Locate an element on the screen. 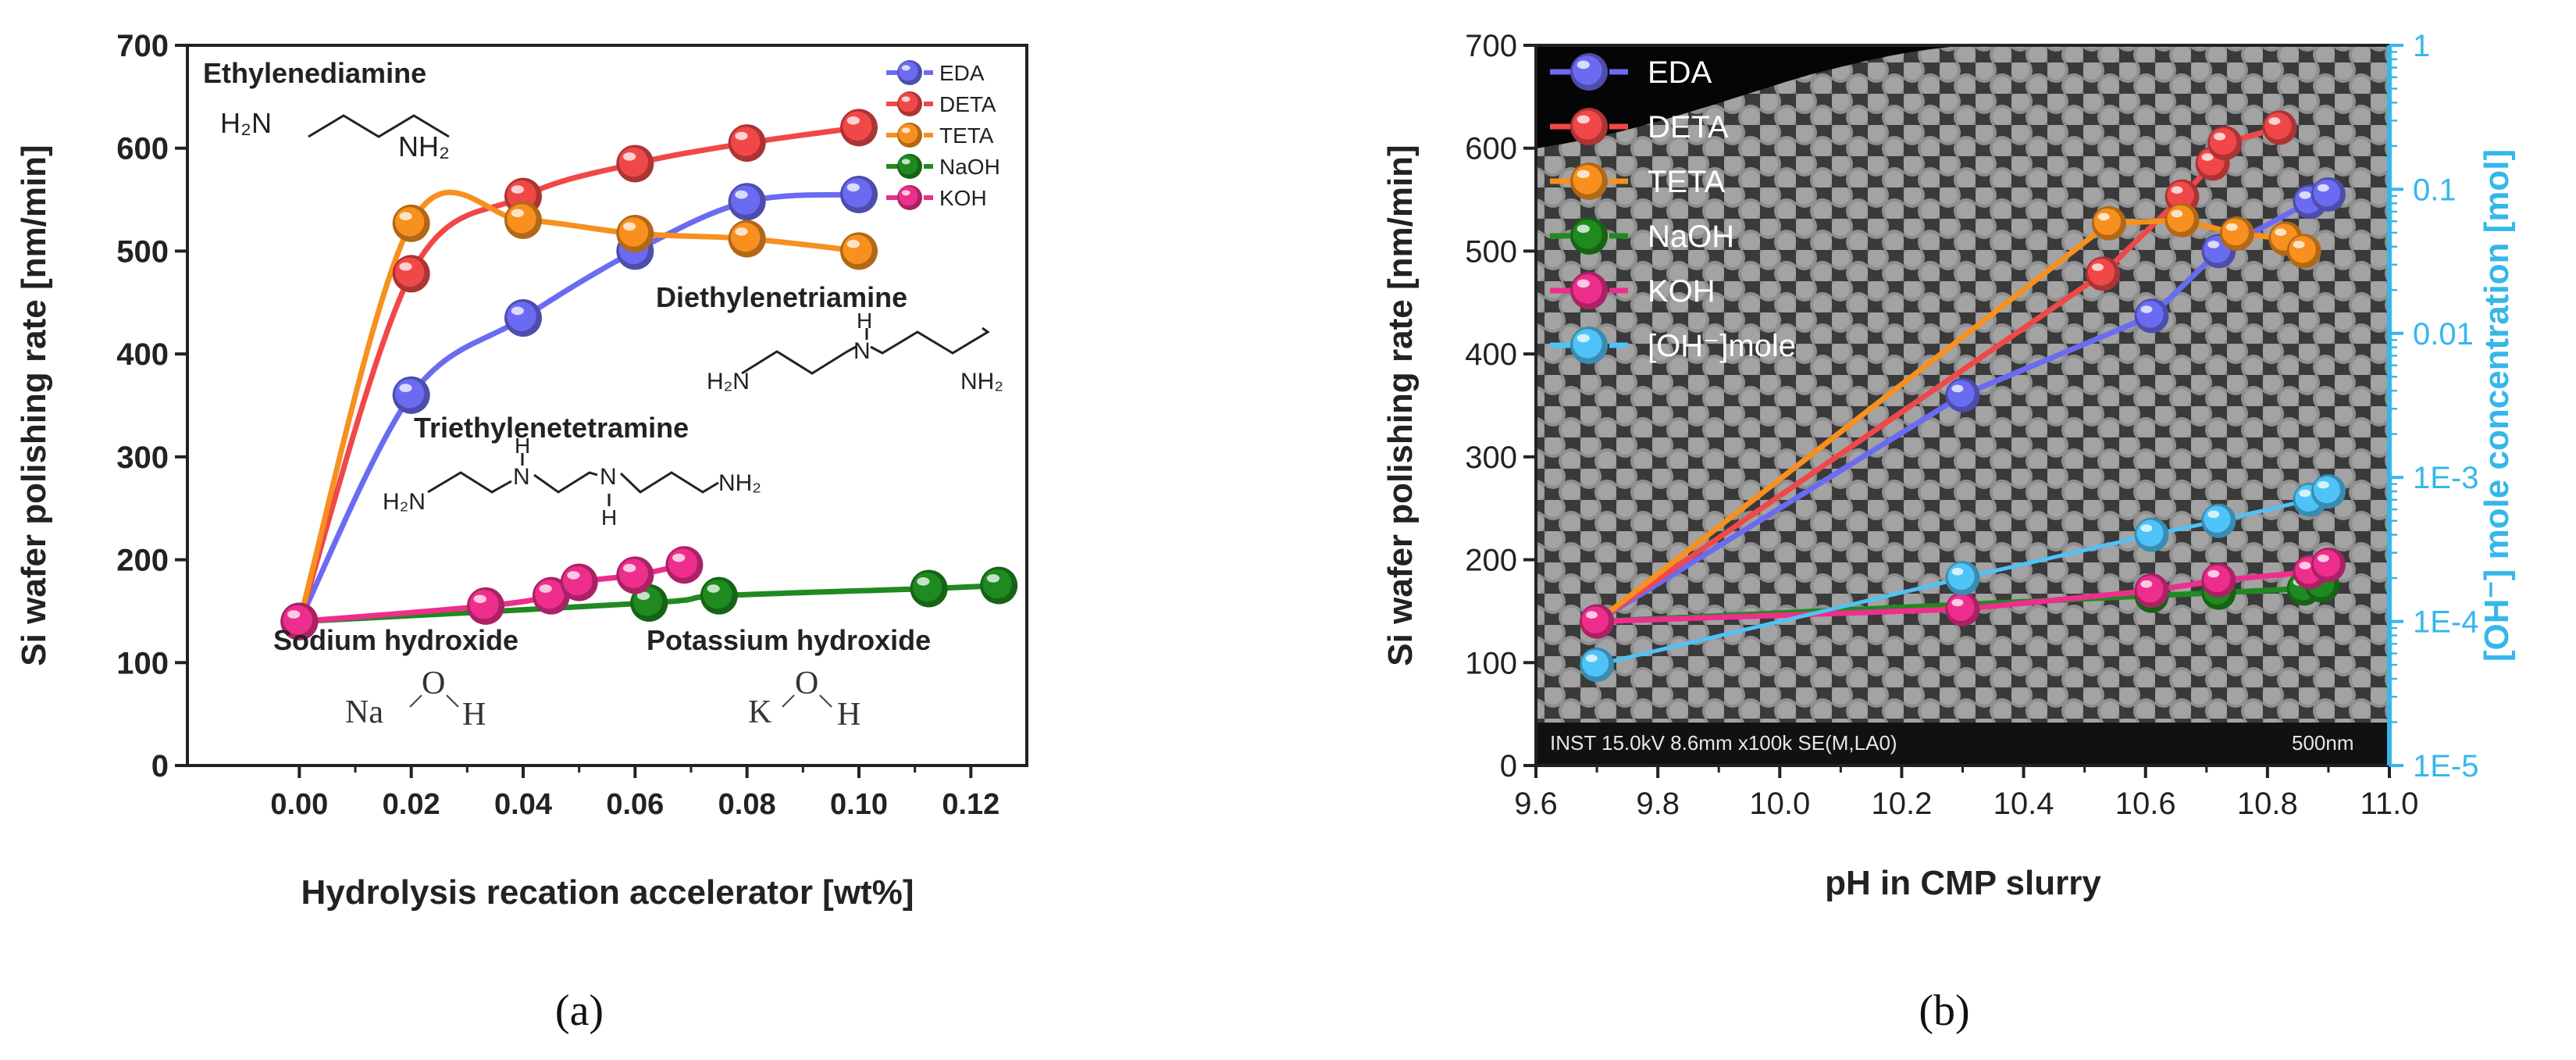  a-legend-marker-deta-shine is located at coordinates (905, 99).